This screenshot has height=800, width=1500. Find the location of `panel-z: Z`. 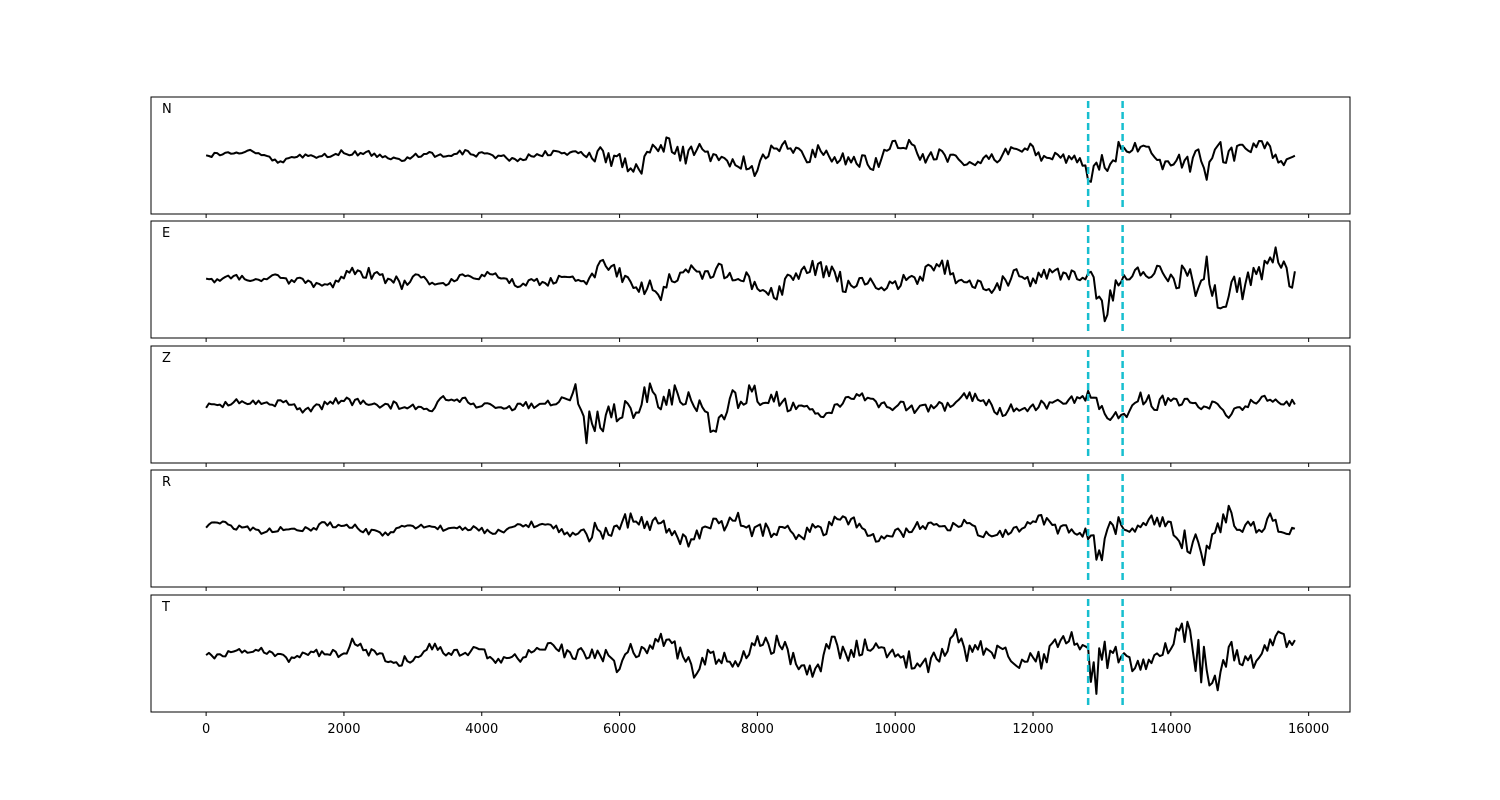

panel-z: Z is located at coordinates (750, 406).